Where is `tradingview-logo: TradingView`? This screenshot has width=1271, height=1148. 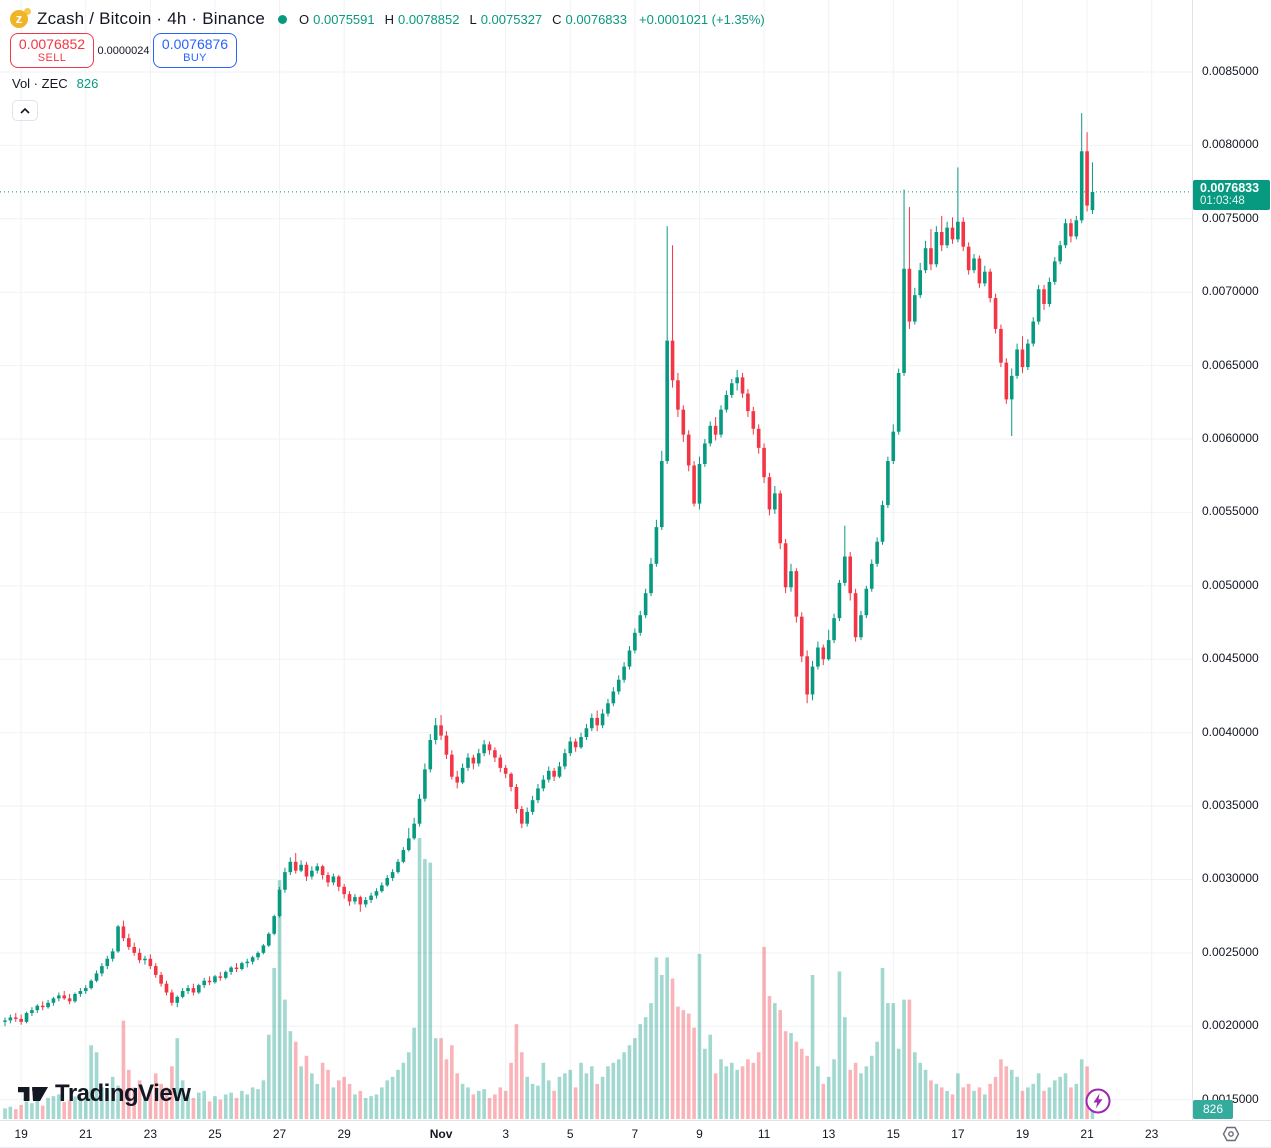
tradingview-logo: TradingView is located at coordinates (104, 1094).